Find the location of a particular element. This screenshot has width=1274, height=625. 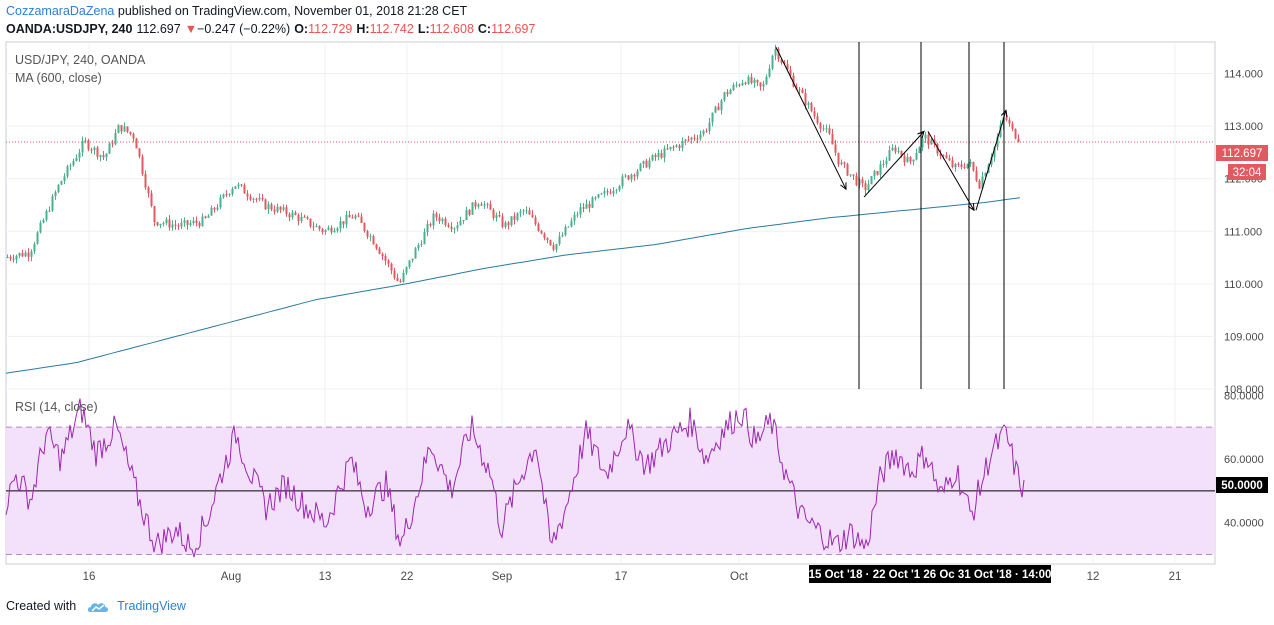

rsi-axis: 40.0000 60.0000 80.0000 is located at coordinates (1244, 459).